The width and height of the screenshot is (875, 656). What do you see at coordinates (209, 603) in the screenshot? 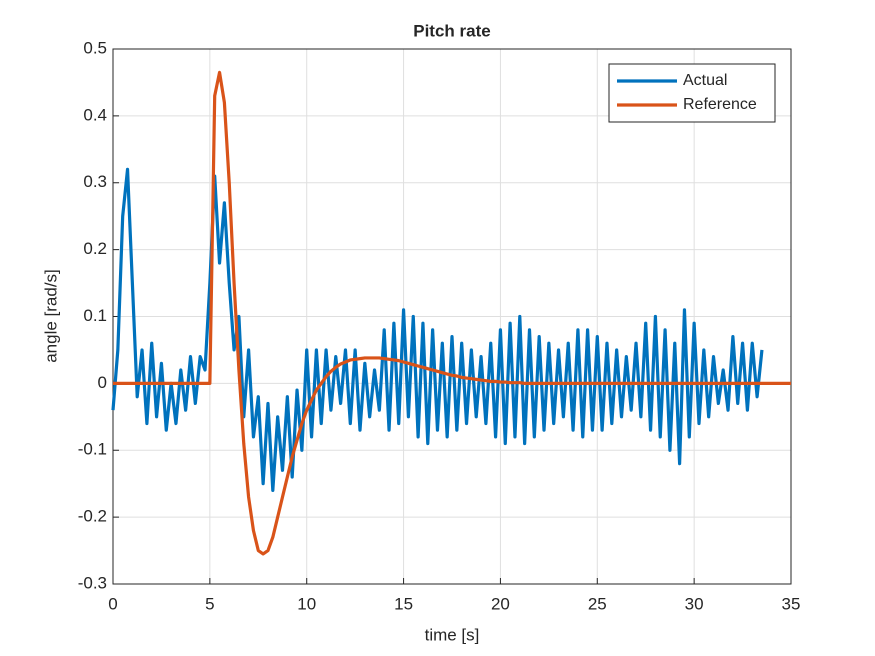
I see `x-tick-label: 5` at bounding box center [209, 603].